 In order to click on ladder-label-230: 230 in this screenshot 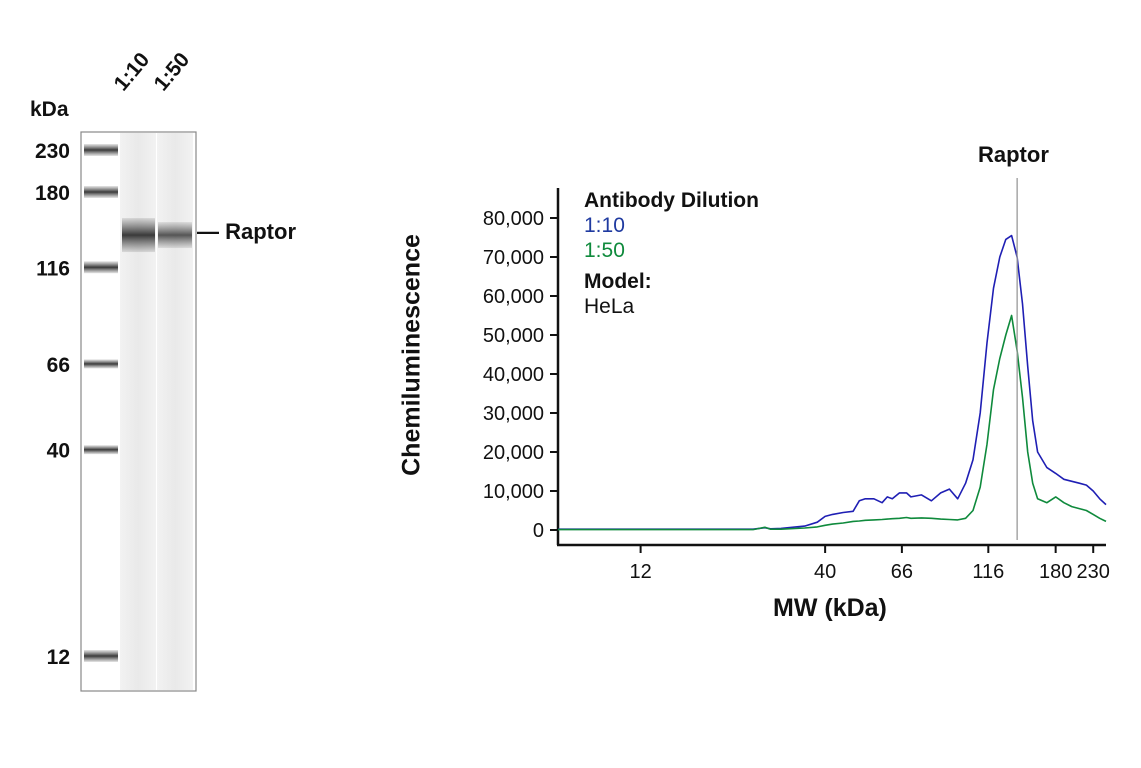, I will do `click(52, 151)`.